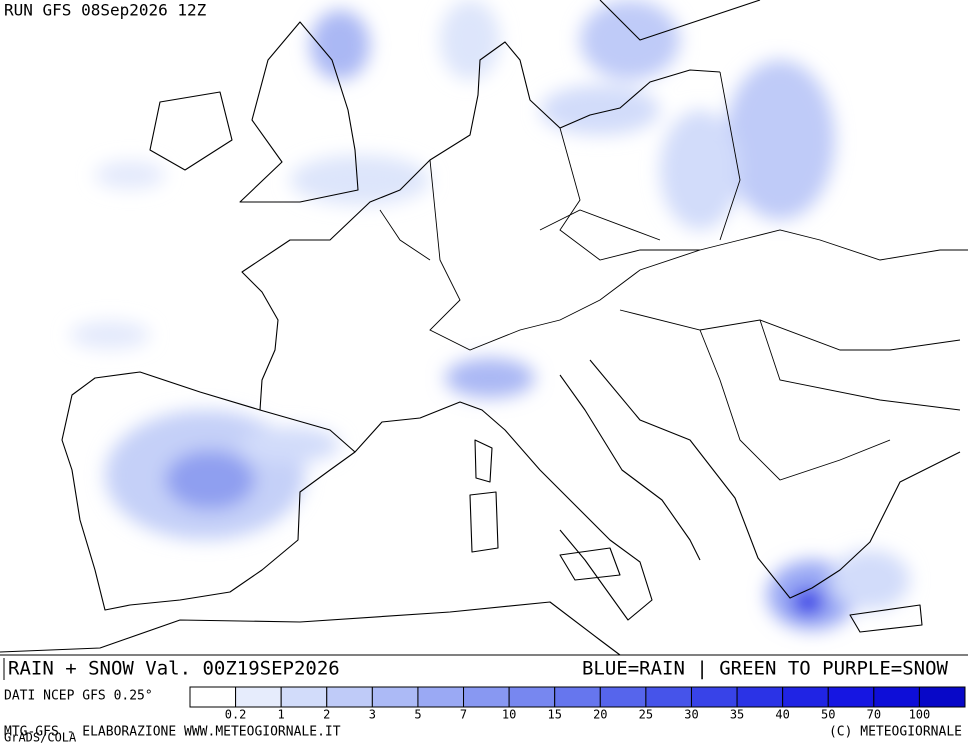  I want to click on run-label: RUN GFS 08Sep2026 12Z, so click(105, 10).